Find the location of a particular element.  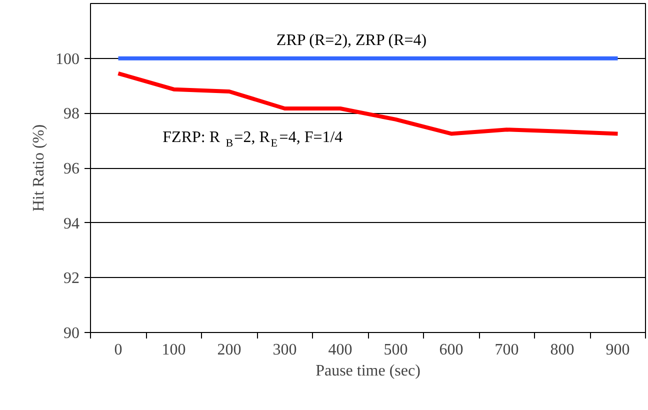

x-tick-label: 200 is located at coordinates (229, 350).